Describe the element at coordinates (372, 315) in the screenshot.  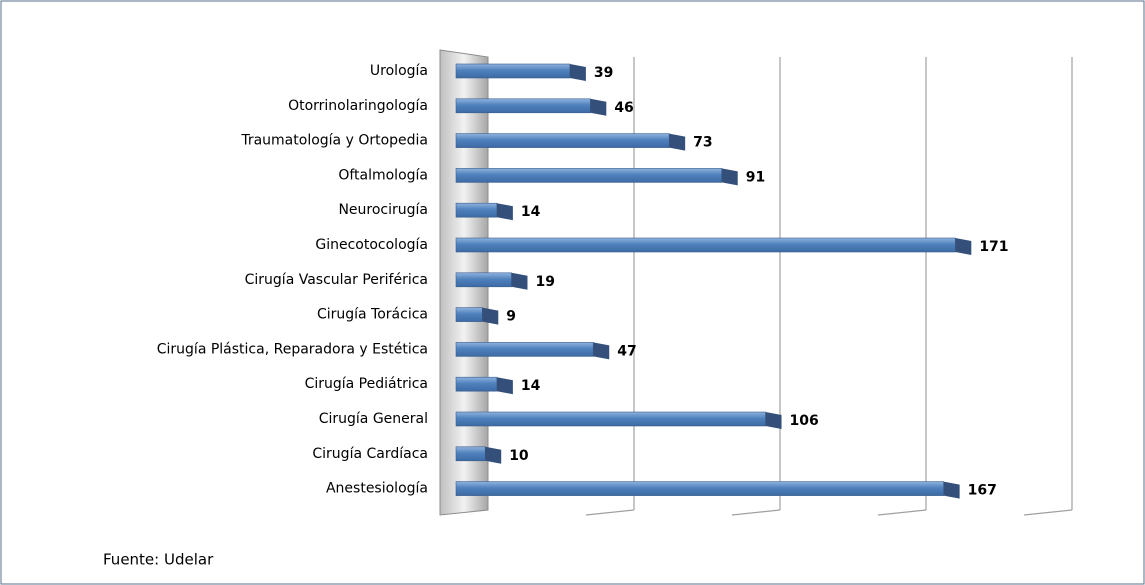
I see `y-tick-label: Cirugía Torácica` at that location.